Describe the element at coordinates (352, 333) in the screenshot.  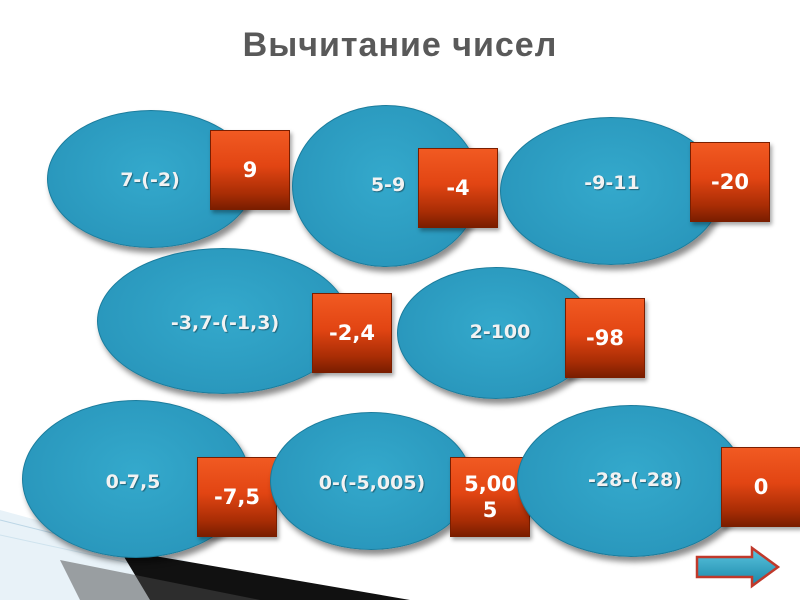
I see `answer-card: -2,4` at that location.